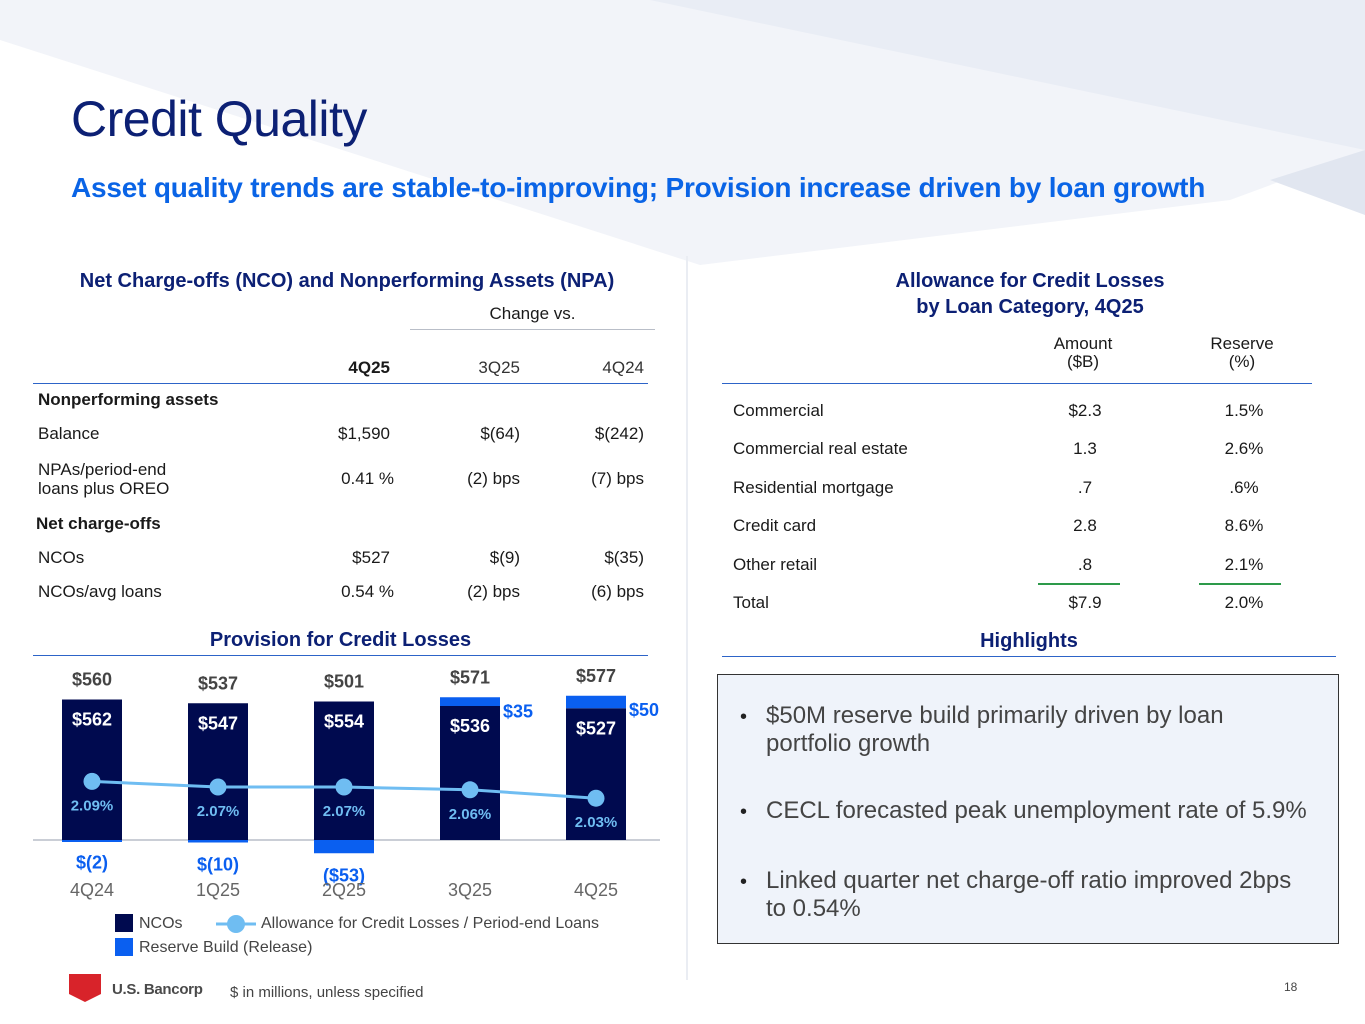 This screenshot has width=1365, height=1024. Describe the element at coordinates (367, 591) in the screenshot. I see `ncos-avg-4q25: 0.54 %` at that location.